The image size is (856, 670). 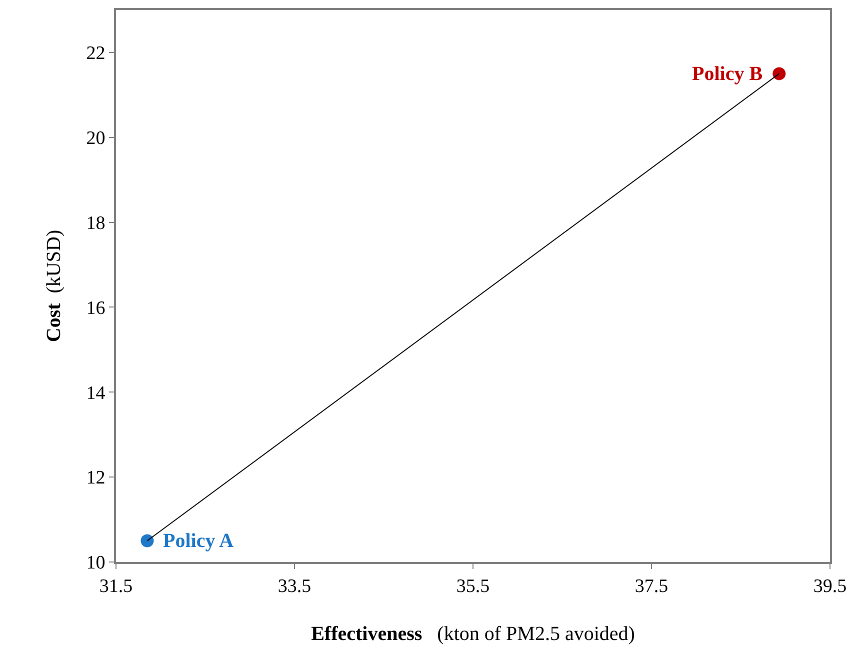 What do you see at coordinates (830, 586) in the screenshot?
I see `x-tick-label: 39.5` at bounding box center [830, 586].